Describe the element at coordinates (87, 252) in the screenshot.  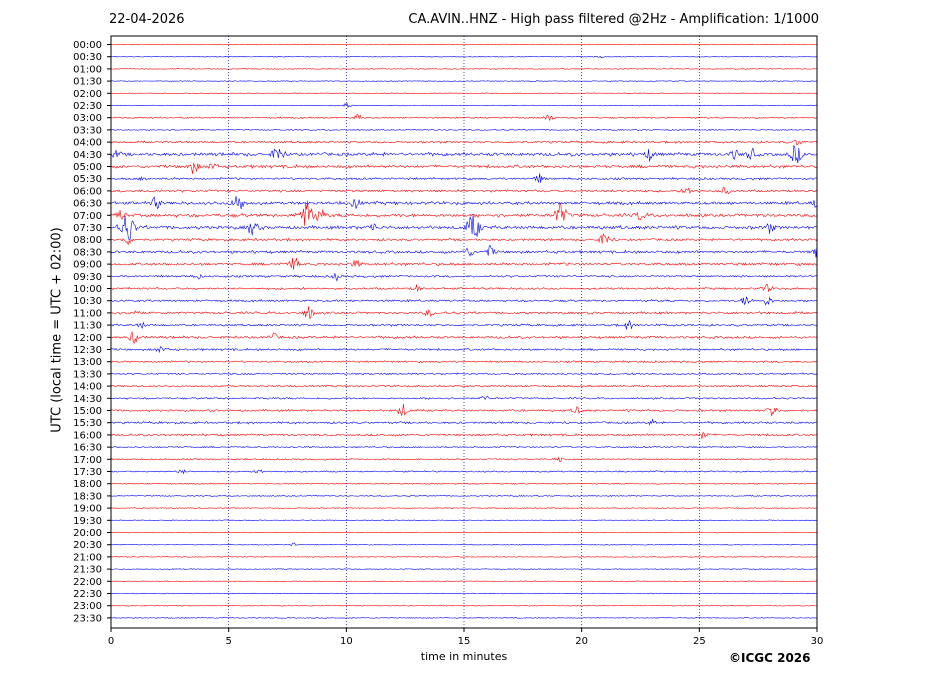
I see `y-tick-label-0830: 08:30` at that location.